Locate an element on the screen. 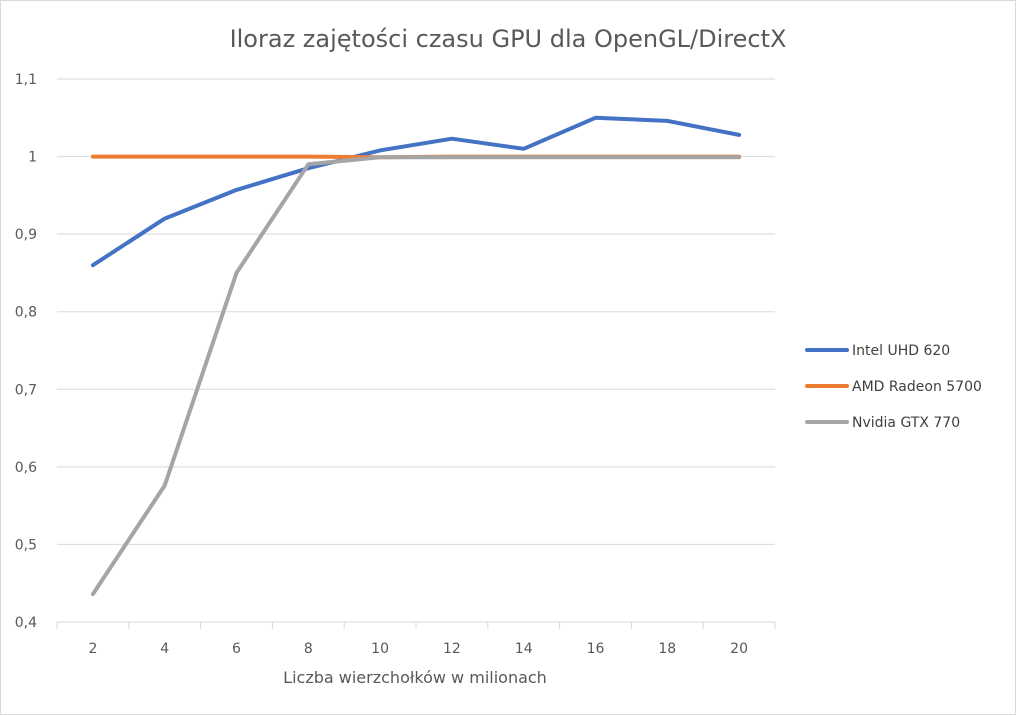 Image resolution: width=1016 pixels, height=715 pixels. y-tick-label: 0,7 is located at coordinates (26, 390).